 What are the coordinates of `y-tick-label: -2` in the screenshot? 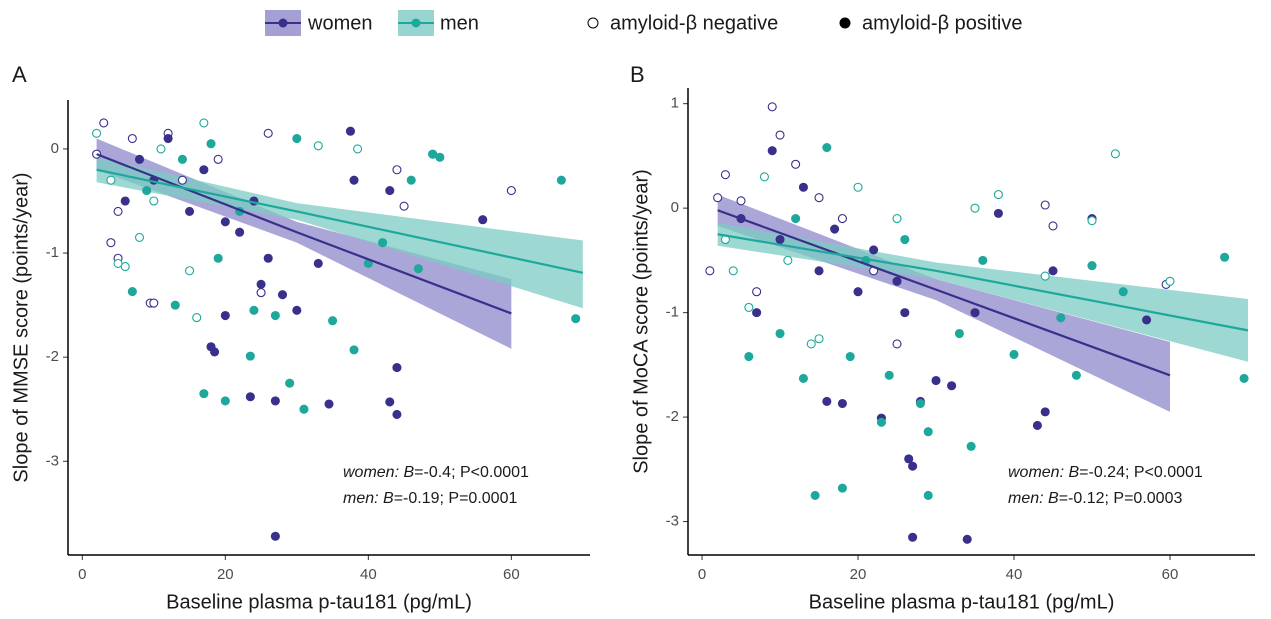 It's located at (672, 416).